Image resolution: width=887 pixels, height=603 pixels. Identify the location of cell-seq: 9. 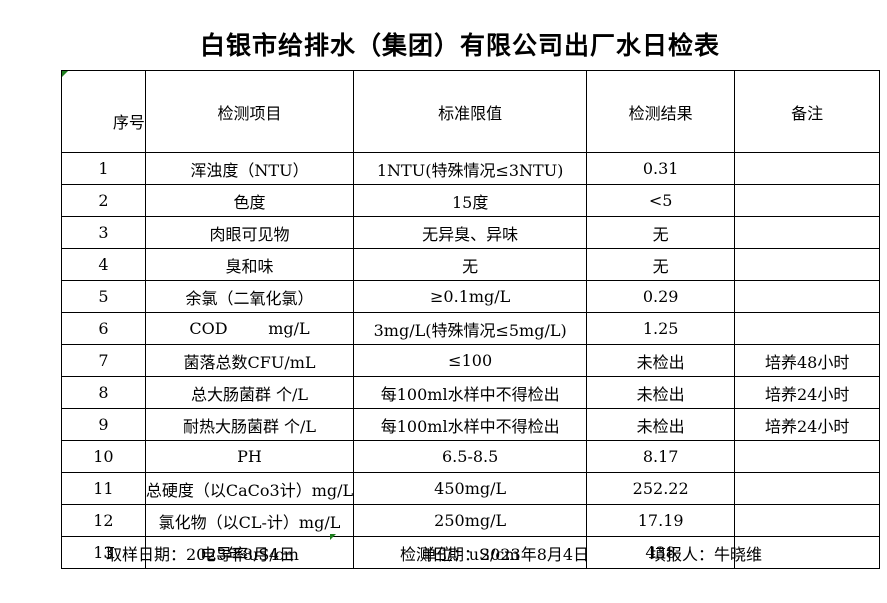
(103, 424).